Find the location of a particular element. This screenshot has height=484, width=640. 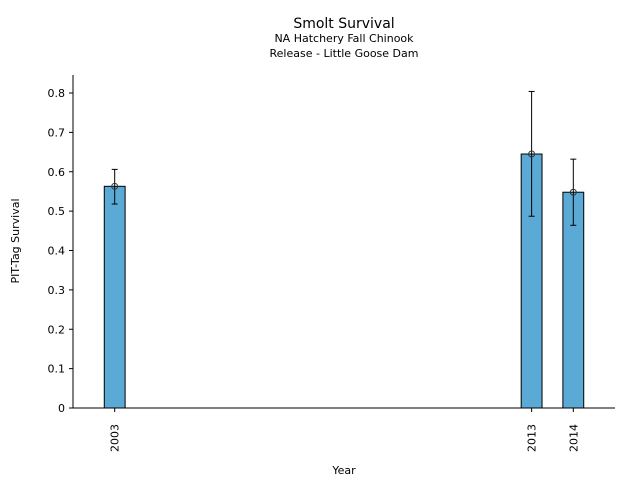

x-axis-label: Year is located at coordinates (343, 470).